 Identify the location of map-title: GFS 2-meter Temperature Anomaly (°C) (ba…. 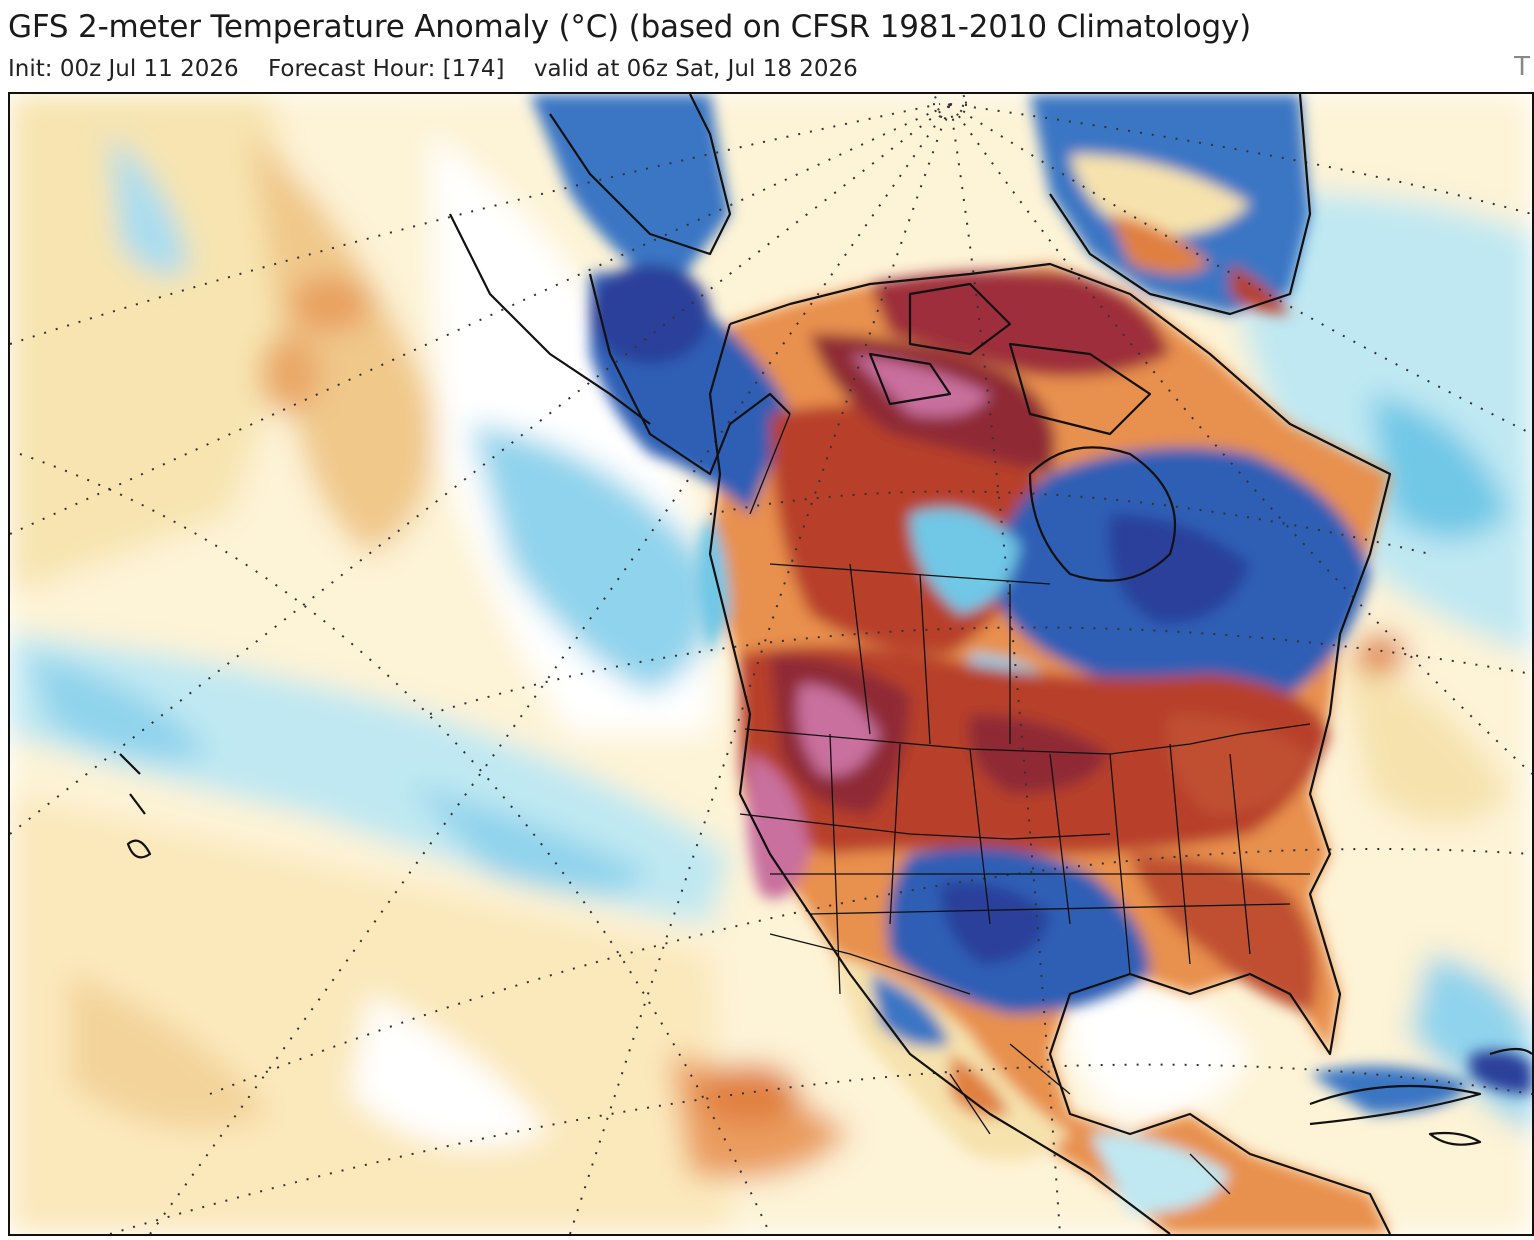
(629, 27).